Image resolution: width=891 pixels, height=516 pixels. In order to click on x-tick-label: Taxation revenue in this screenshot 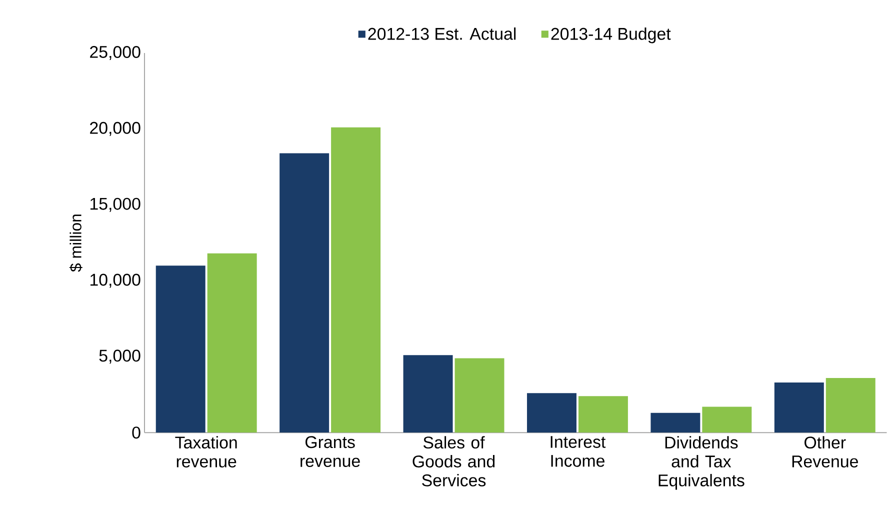, I will do `click(206, 452)`.